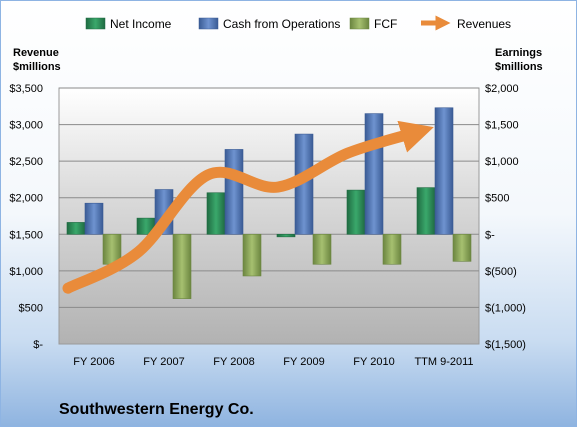 The height and width of the screenshot is (428, 577). What do you see at coordinates (26, 162) in the screenshot?
I see `left-tick-label: $2,500` at bounding box center [26, 162].